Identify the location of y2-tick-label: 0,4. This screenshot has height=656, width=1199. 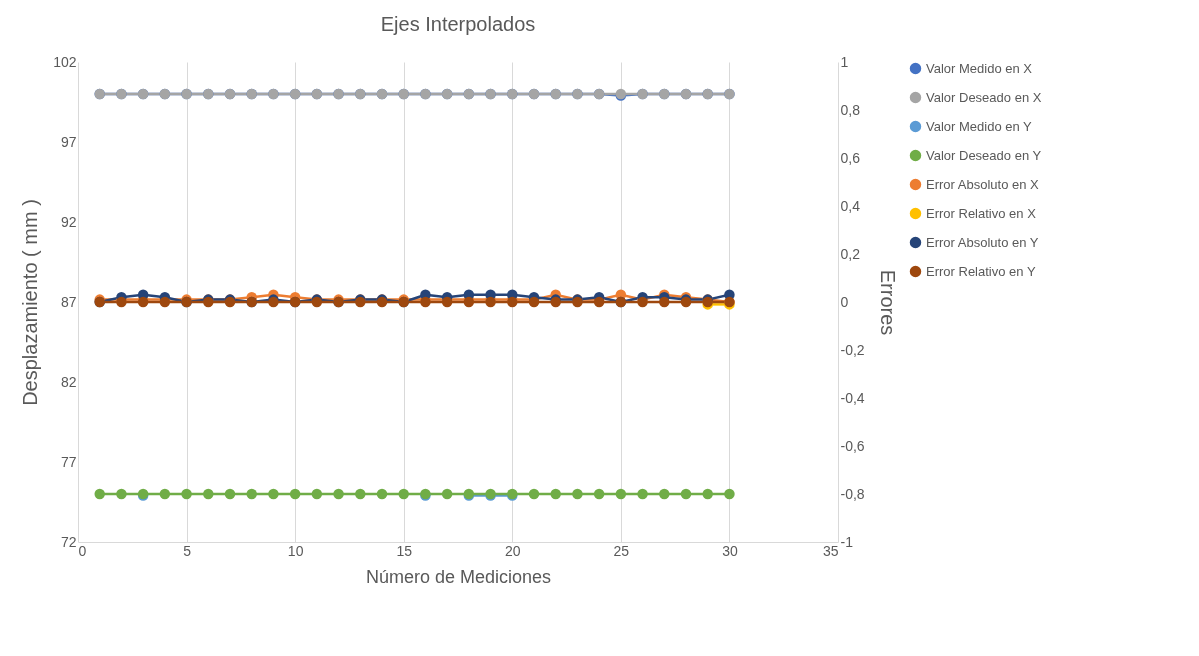
(850, 205).